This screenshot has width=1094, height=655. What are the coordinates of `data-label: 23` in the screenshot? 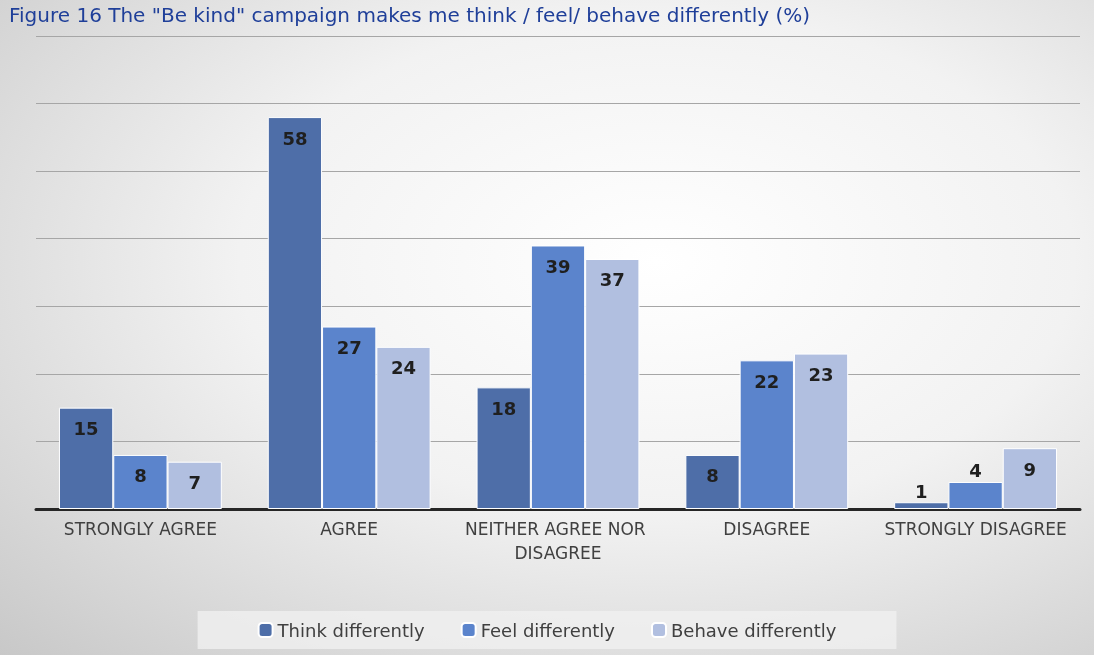 It's located at (821, 375).